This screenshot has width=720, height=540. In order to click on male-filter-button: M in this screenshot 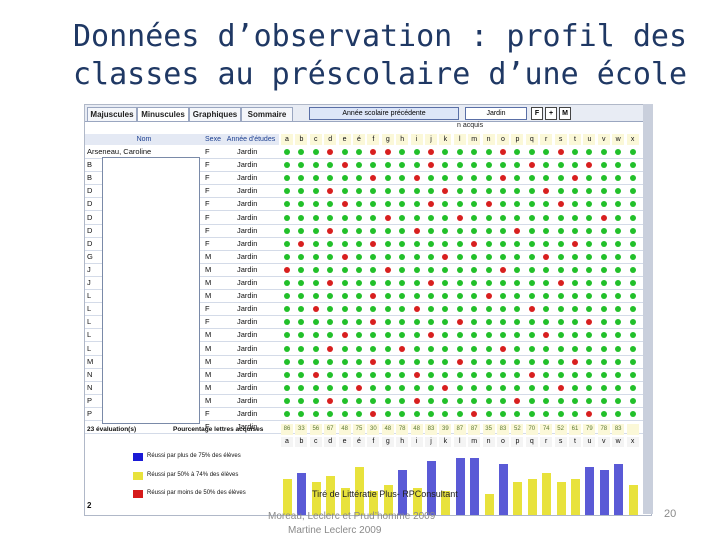, I will do `click(565, 113)`.